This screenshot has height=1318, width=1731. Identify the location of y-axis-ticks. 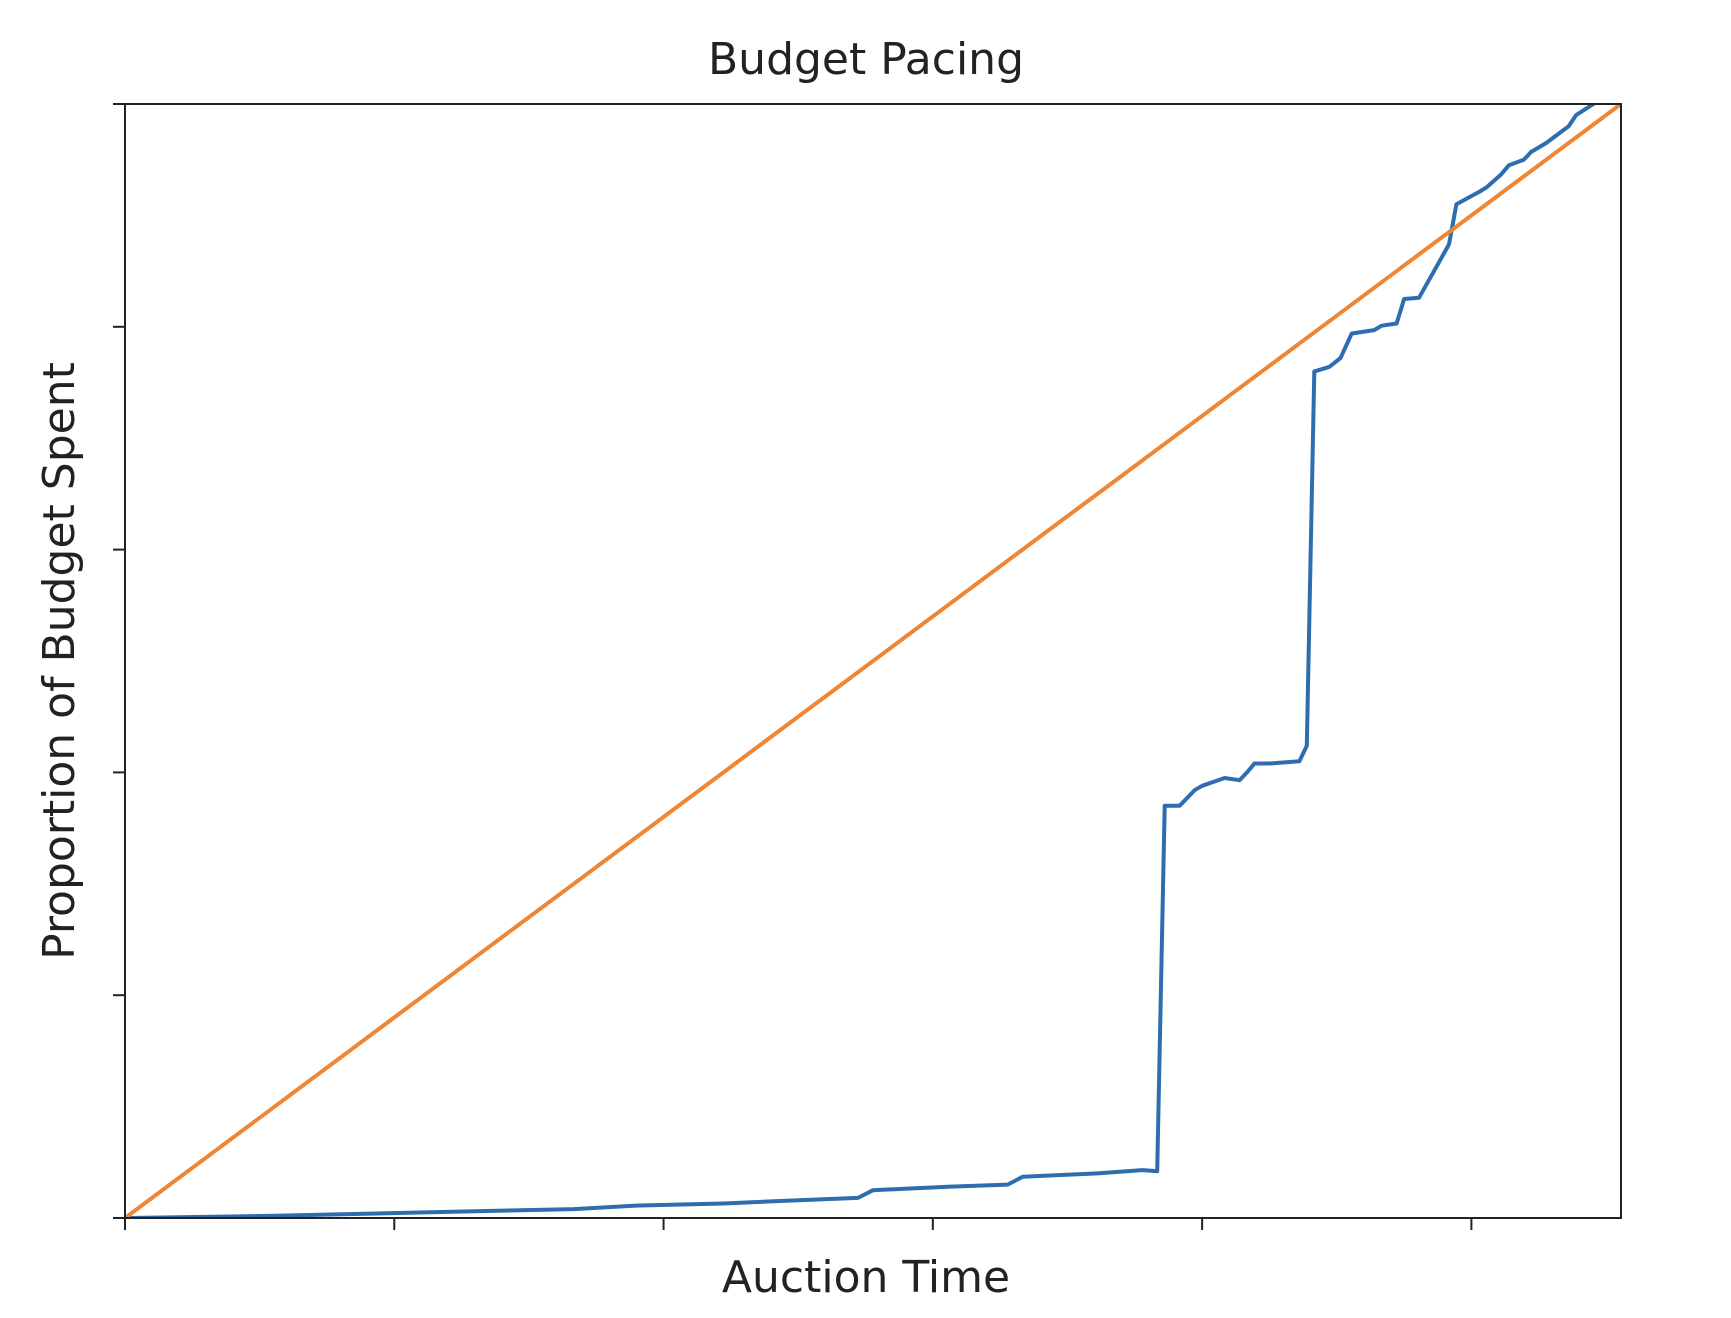
(119, 661).